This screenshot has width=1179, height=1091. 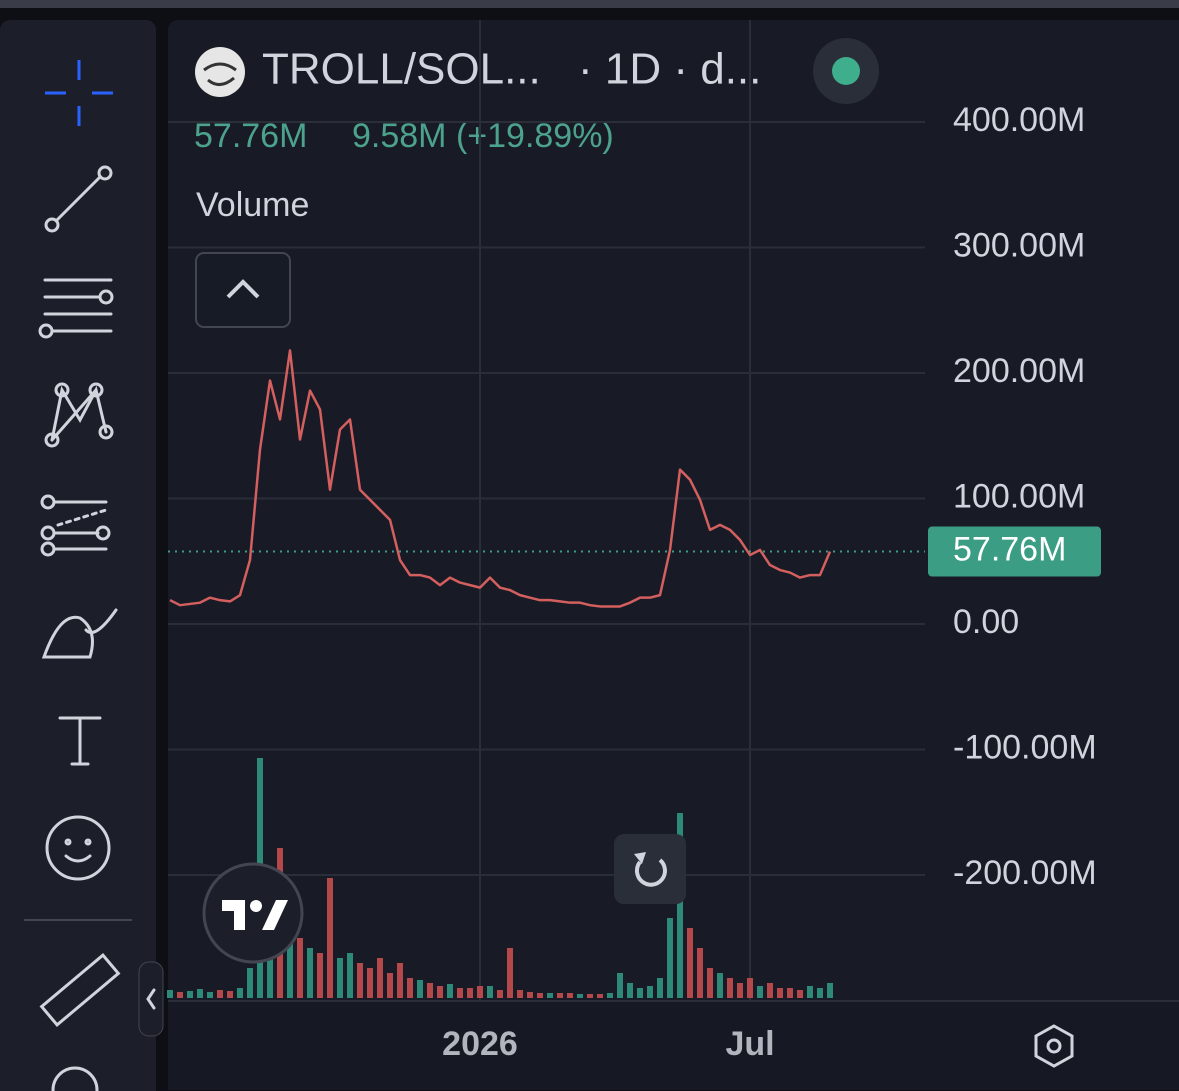 I want to click on collapse-legend, so click(x=243, y=290).